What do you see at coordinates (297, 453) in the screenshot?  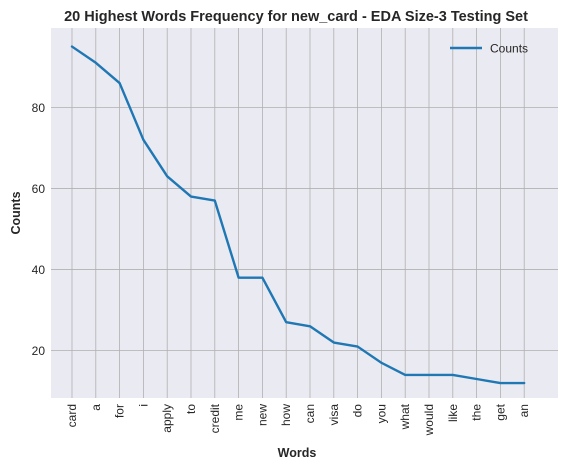 I see `x-axis-label: Words` at bounding box center [297, 453].